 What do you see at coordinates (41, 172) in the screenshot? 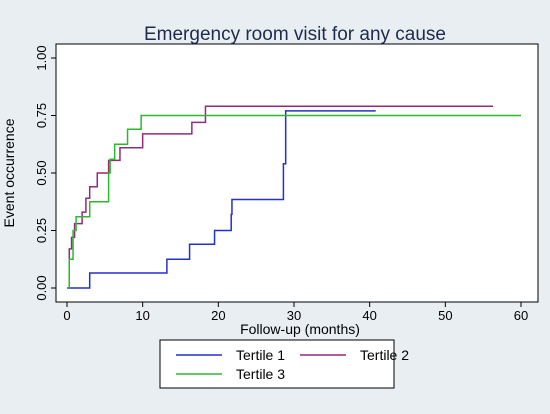
I see `y-tick-label: 0.50` at bounding box center [41, 172].